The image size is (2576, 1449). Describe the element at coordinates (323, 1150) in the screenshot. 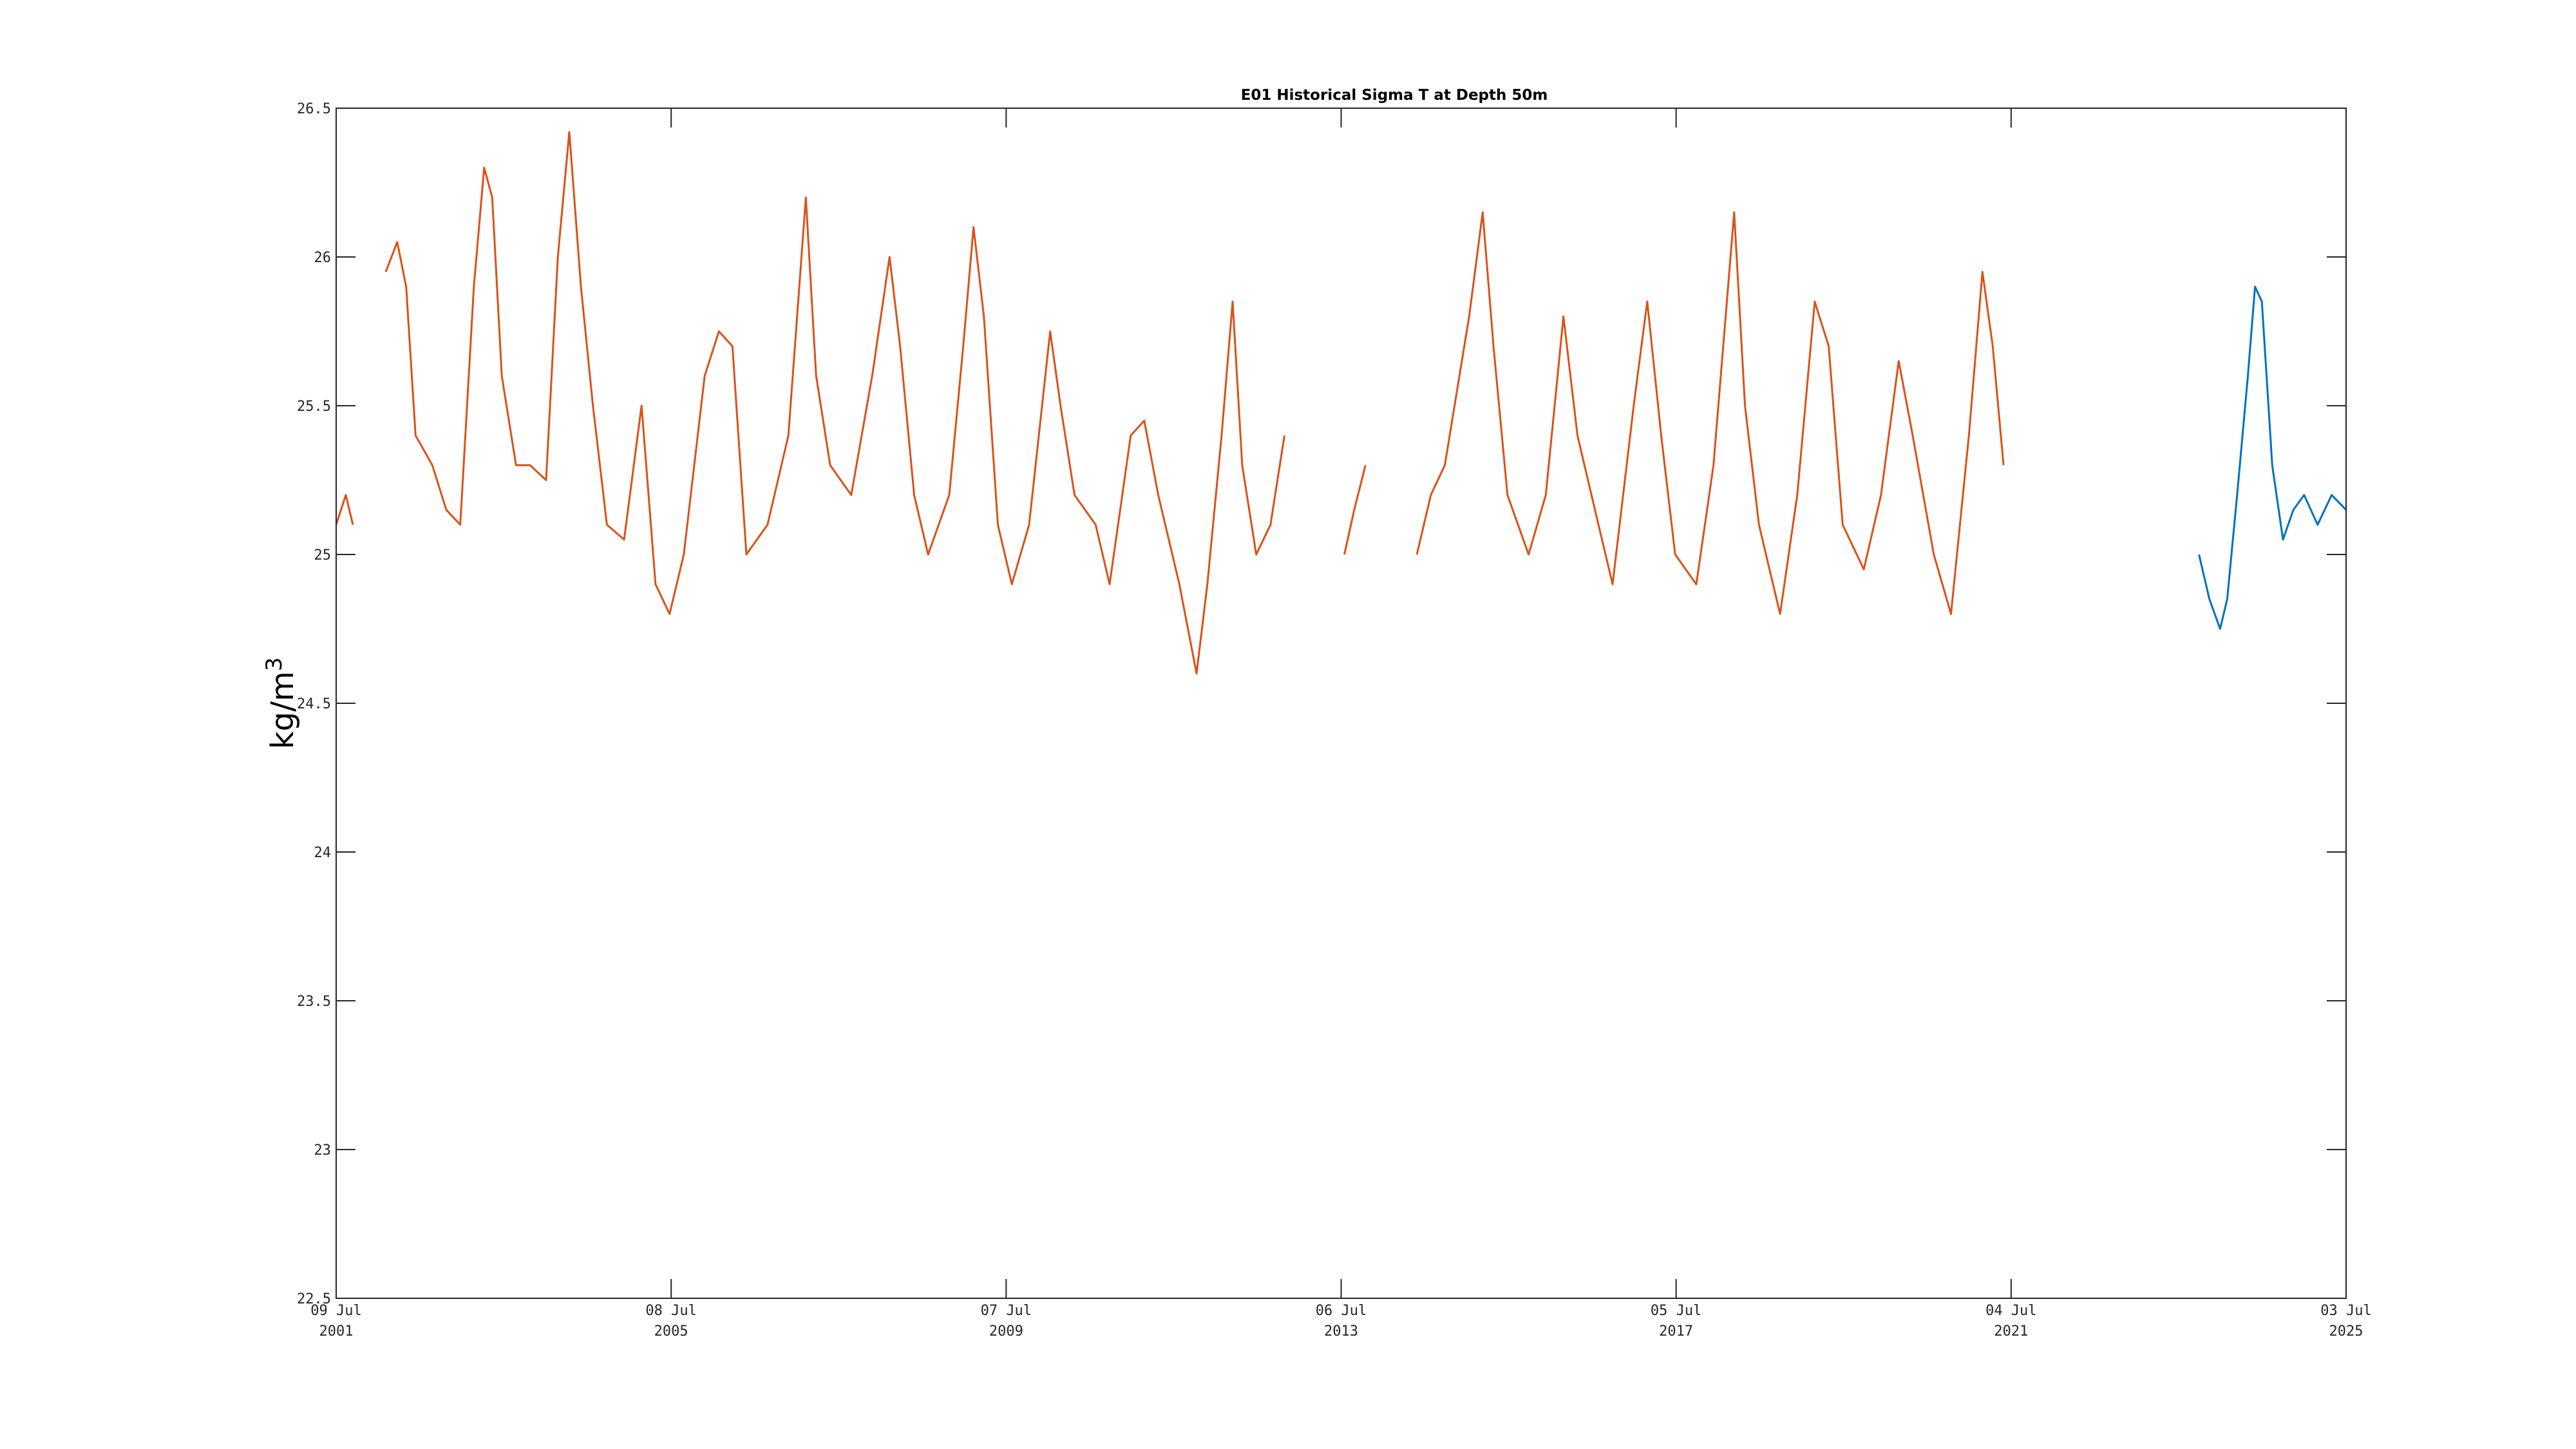

I see `y-tick-label: 23` at that location.